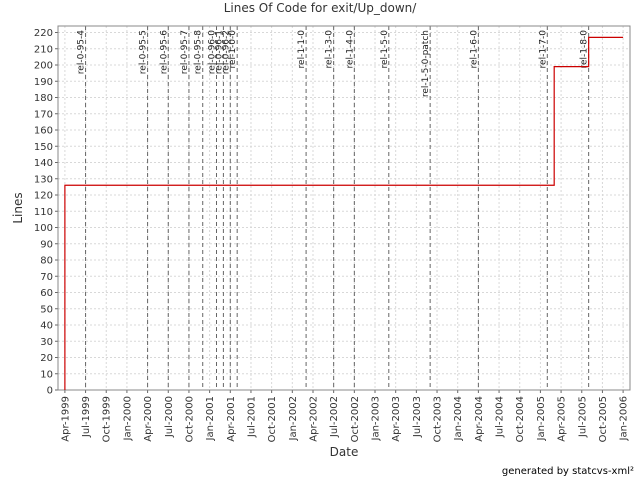 Image resolution: width=640 pixels, height=480 pixels. What do you see at coordinates (127, 418) in the screenshot?
I see `x-tick-label: Jan-2000` at bounding box center [127, 418].